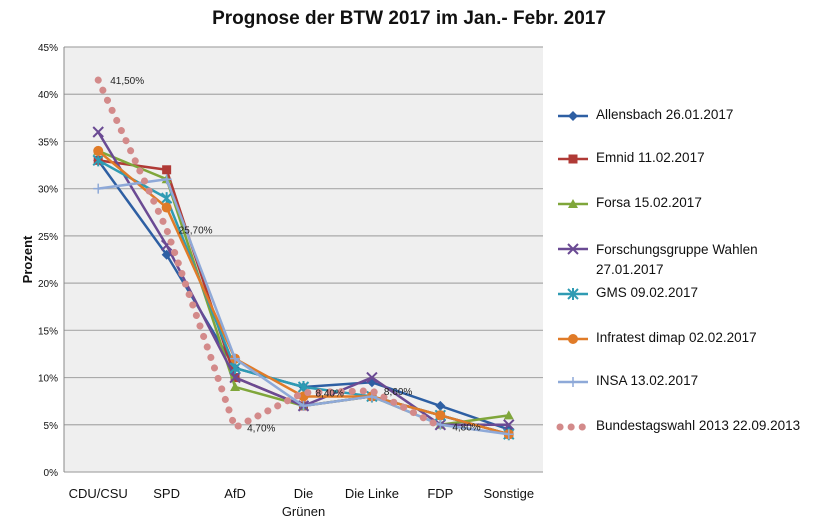 The width and height of the screenshot is (818, 529). I want to click on legend-label: GMS 09.02.2017, so click(647, 292).